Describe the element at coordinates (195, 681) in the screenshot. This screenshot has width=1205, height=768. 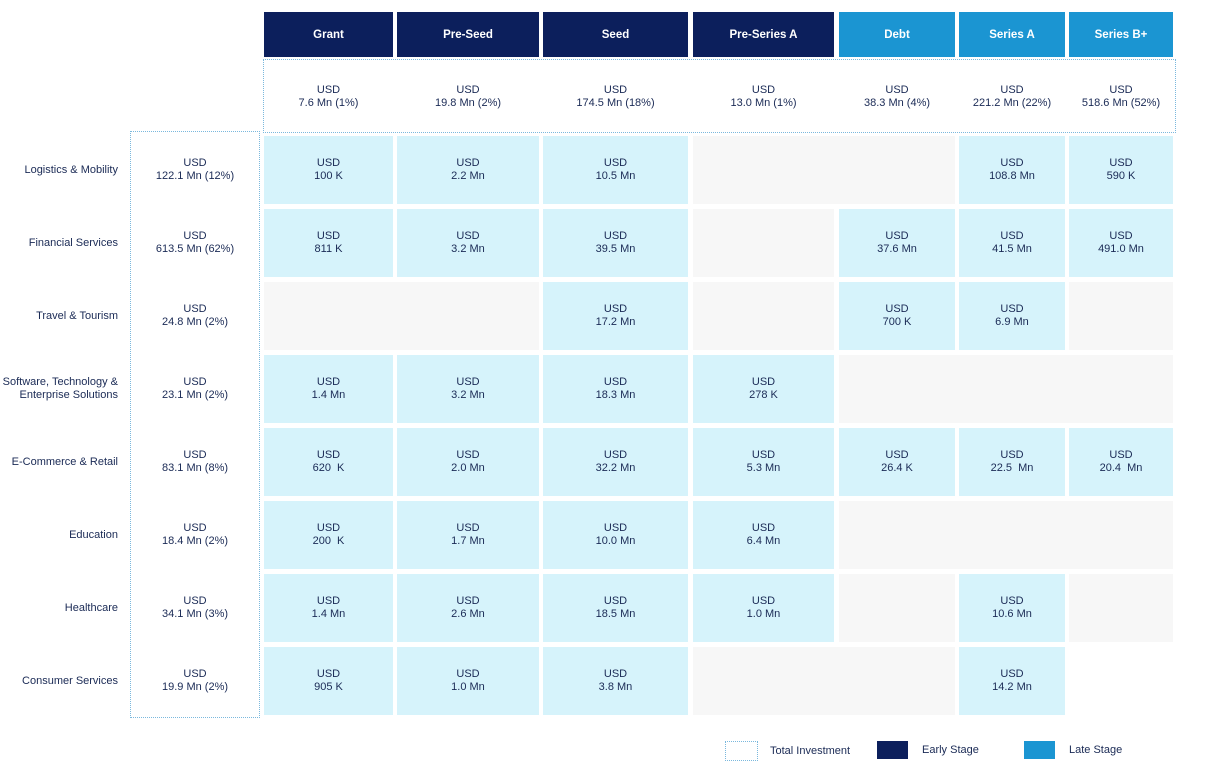
I see `sector-total: USD 19.9 Mn (2%)` at that location.